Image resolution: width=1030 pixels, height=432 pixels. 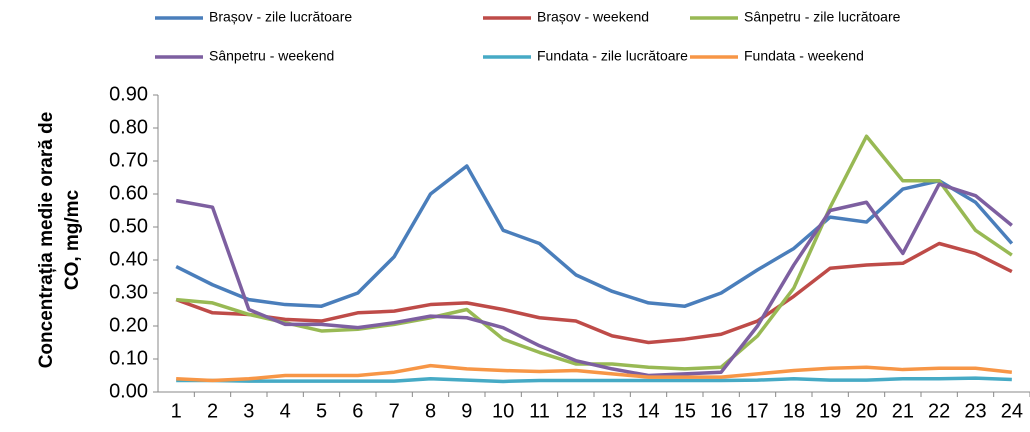 What do you see at coordinates (280, 17) in the screenshot?
I see `legend-label: Brașov - zile lucrătoare` at bounding box center [280, 17].